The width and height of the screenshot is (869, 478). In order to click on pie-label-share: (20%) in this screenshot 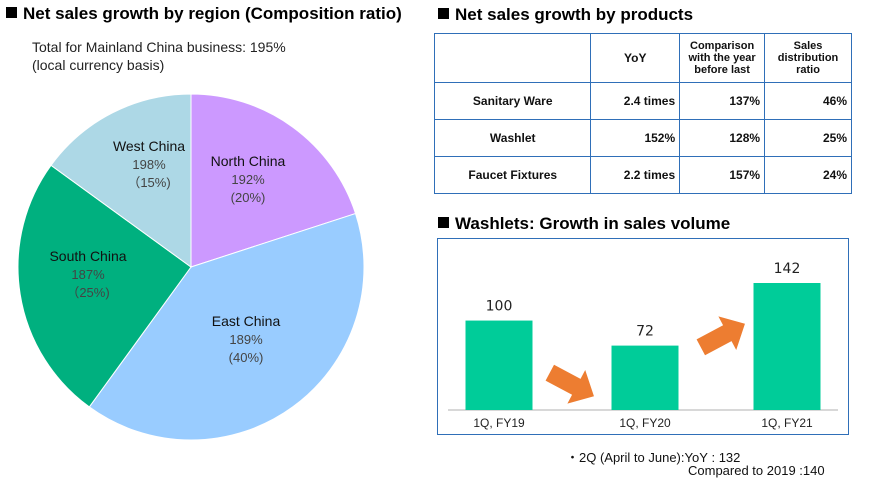, I will do `click(248, 197)`.